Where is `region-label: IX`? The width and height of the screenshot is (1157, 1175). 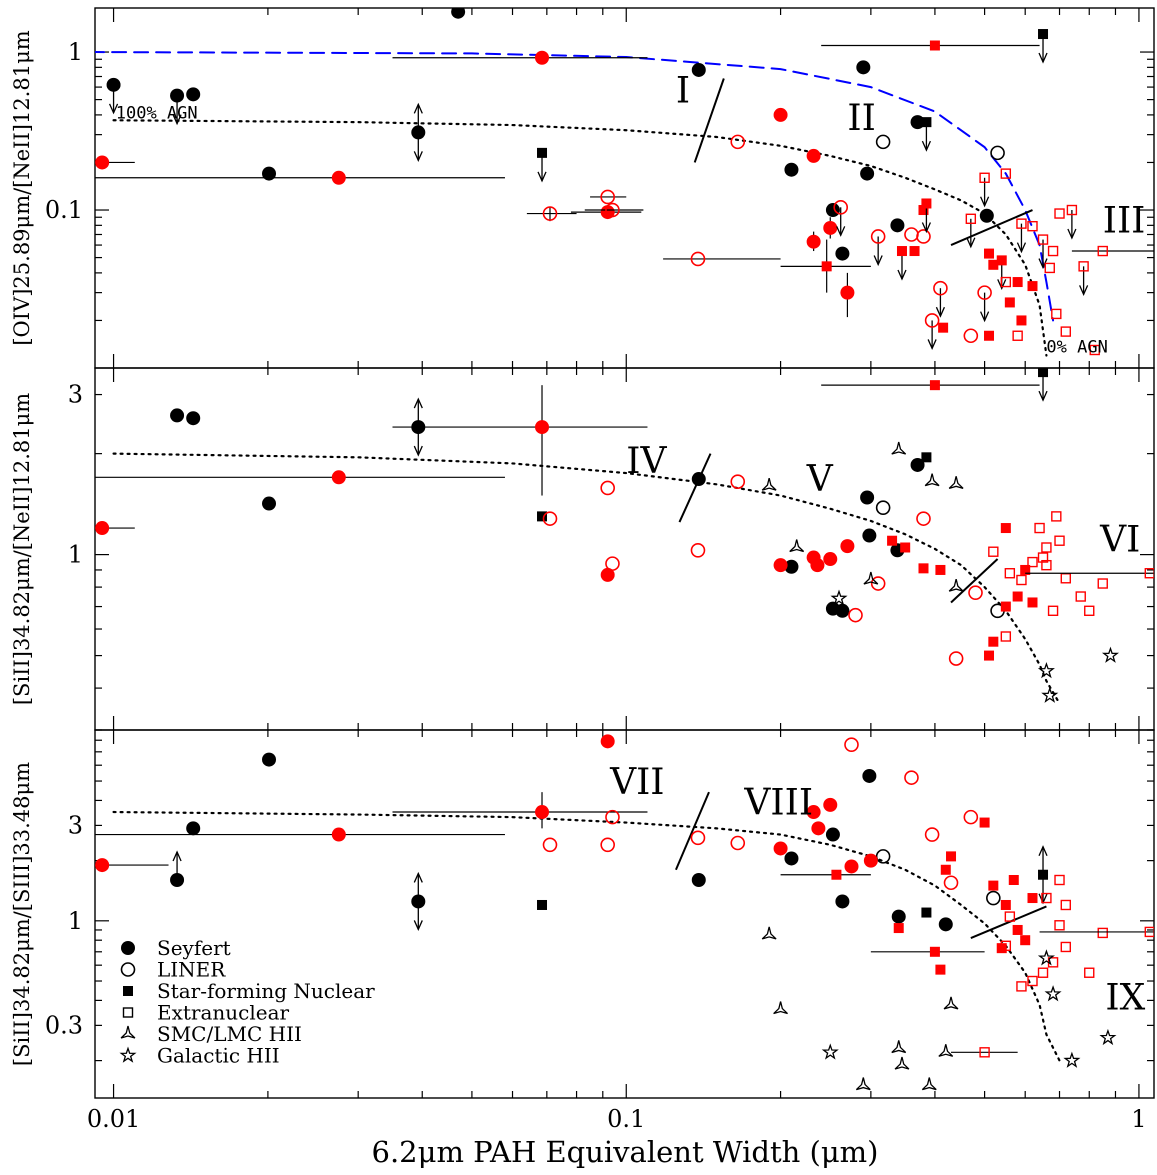
region-label: IX is located at coordinates (1125, 998).